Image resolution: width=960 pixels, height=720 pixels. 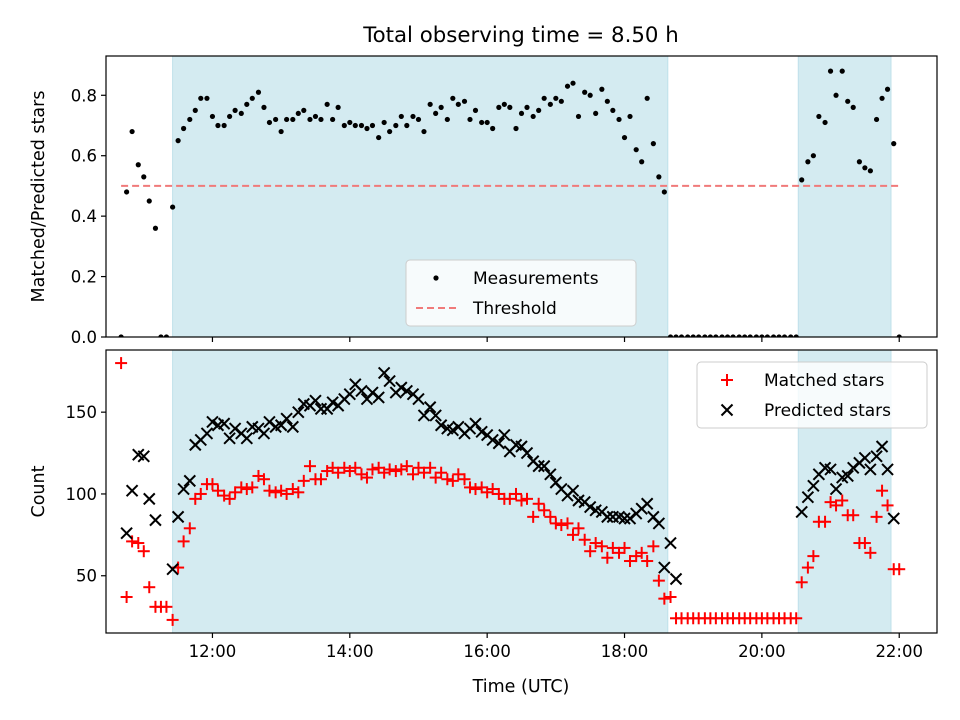 What do you see at coordinates (514, 309) in the screenshot?
I see `legend-label-threshold: Threshold` at bounding box center [514, 309].